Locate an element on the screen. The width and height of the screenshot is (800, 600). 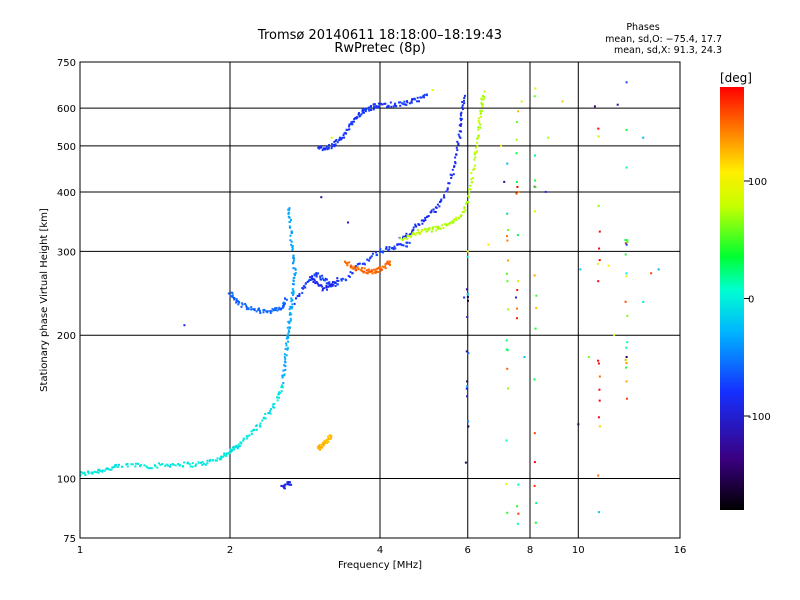
colorbar-label: [deg] is located at coordinates (736, 78).